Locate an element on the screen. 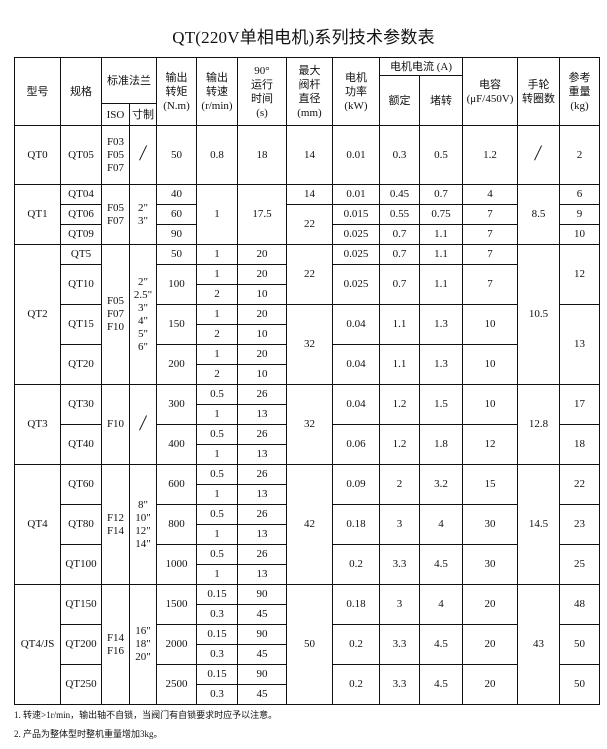 The height and width of the screenshot is (749, 607). stem-cell: 32 is located at coordinates (309, 344).